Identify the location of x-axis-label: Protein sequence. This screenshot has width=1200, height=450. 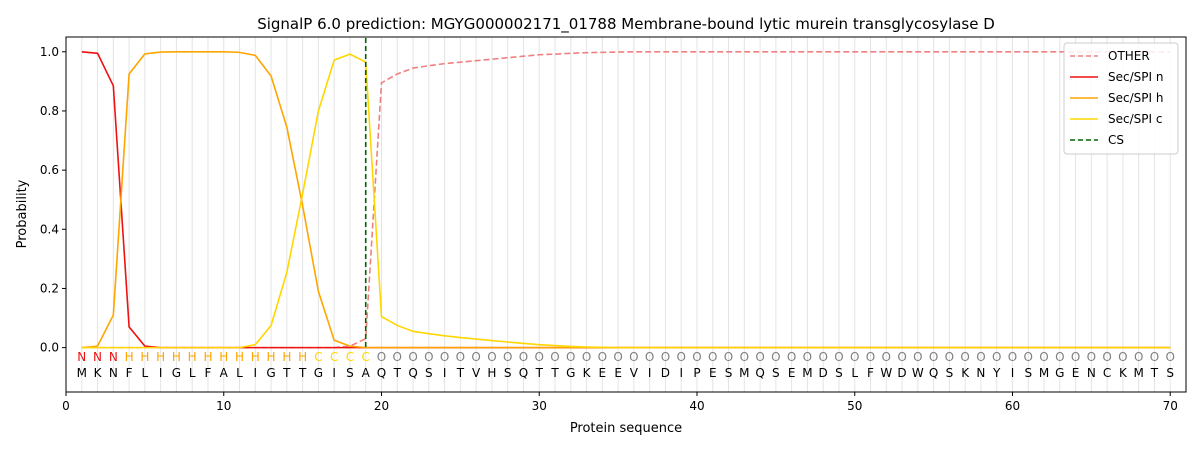
(626, 428).